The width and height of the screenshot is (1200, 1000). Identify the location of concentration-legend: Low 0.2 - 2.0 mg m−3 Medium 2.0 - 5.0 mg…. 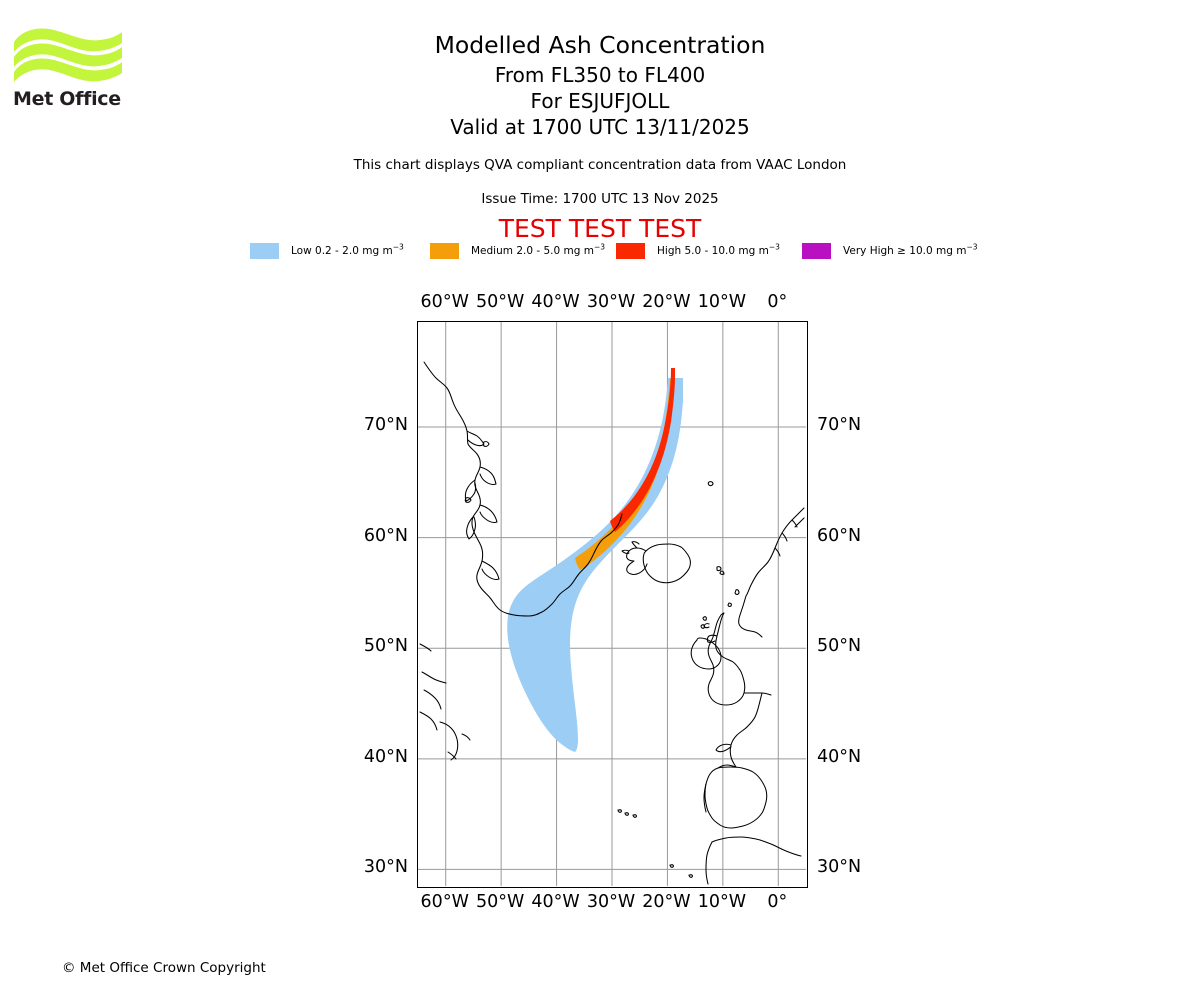
(620, 251).